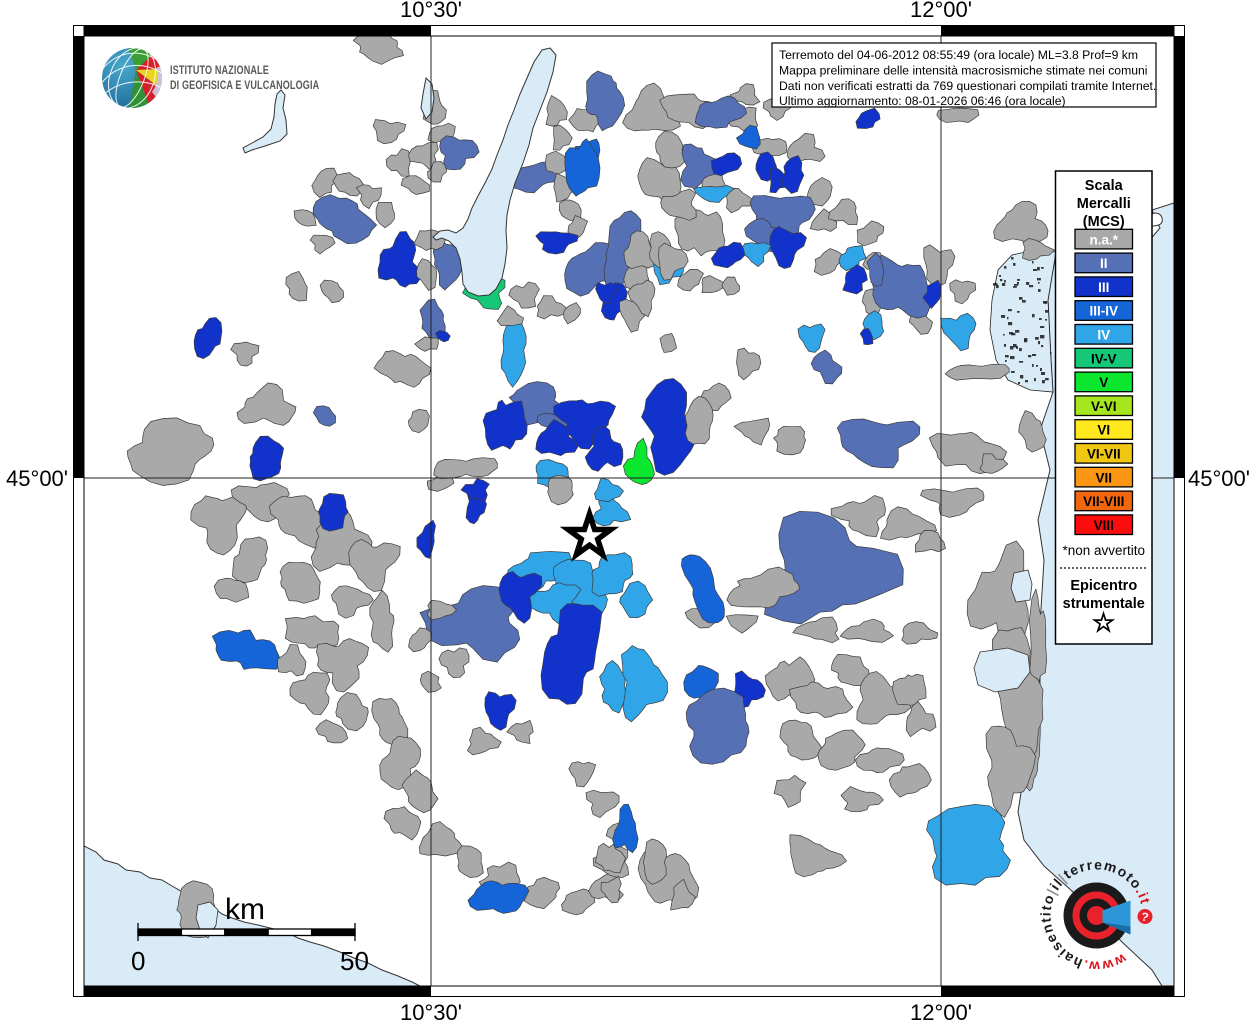 This screenshot has width=1256, height=1024. Describe the element at coordinates (1104, 186) in the screenshot. I see `svg-text: Scala` at that location.